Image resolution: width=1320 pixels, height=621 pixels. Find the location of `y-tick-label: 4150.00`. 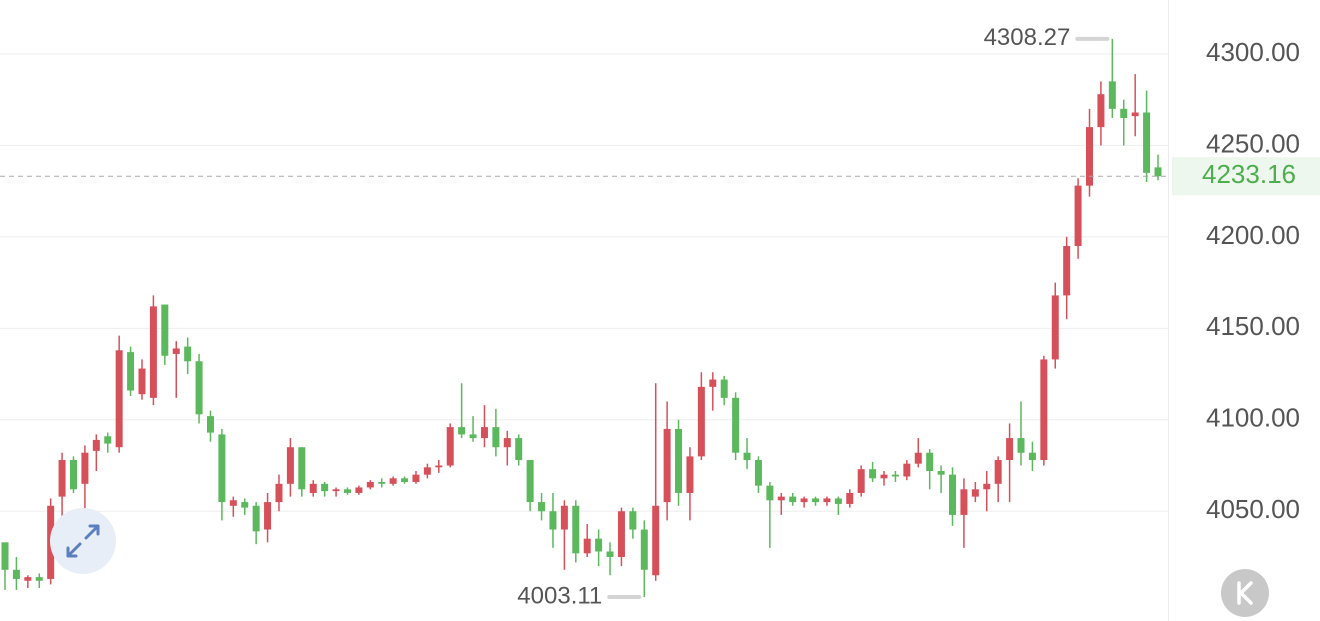

y-tick-label: 4150.00 is located at coordinates (1253, 326).